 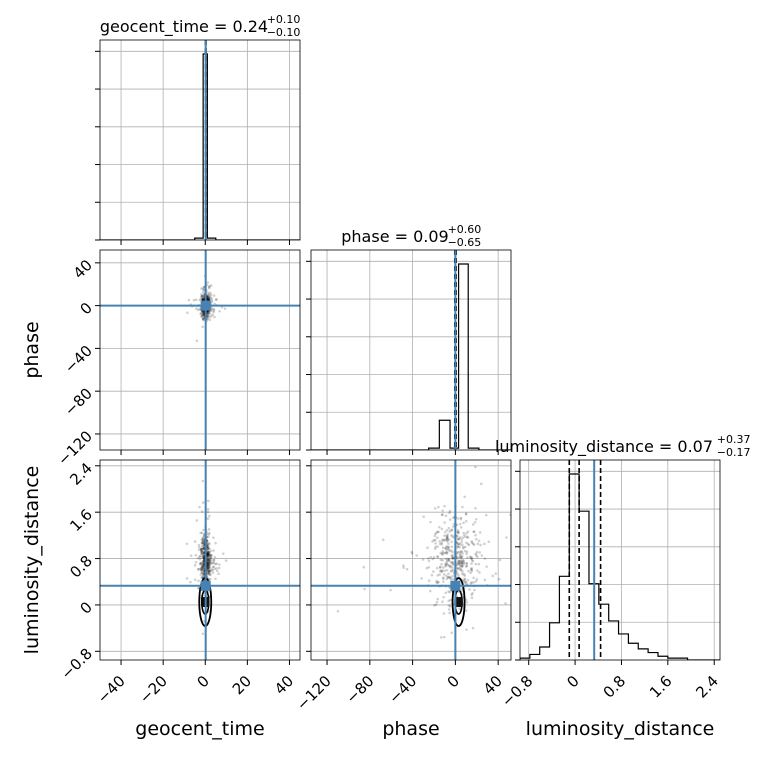 What do you see at coordinates (411, 350) in the screenshot?
I see `panel-content` at bounding box center [411, 350].